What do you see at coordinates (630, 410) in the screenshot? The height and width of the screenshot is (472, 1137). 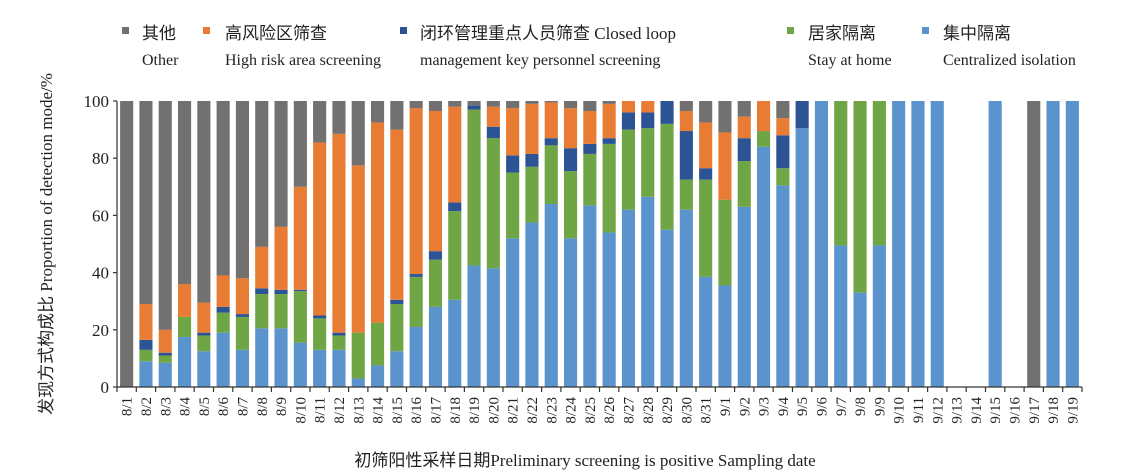 I see `x-tick-label: 8/27` at bounding box center [630, 410].